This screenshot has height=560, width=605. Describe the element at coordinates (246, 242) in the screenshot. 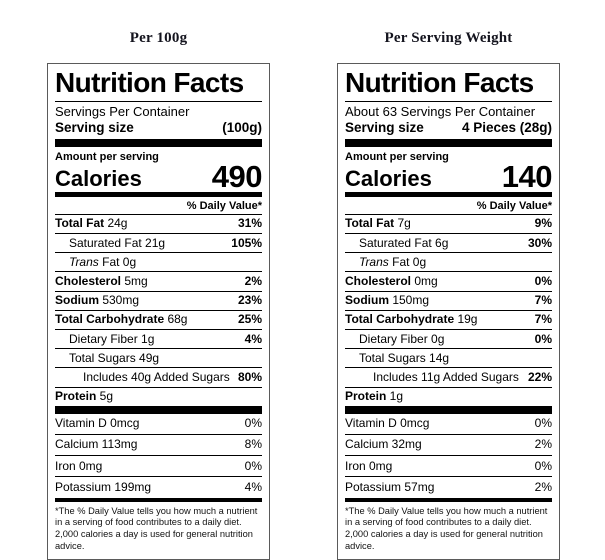

I see `nutrient-daily-value: 105%` at that location.